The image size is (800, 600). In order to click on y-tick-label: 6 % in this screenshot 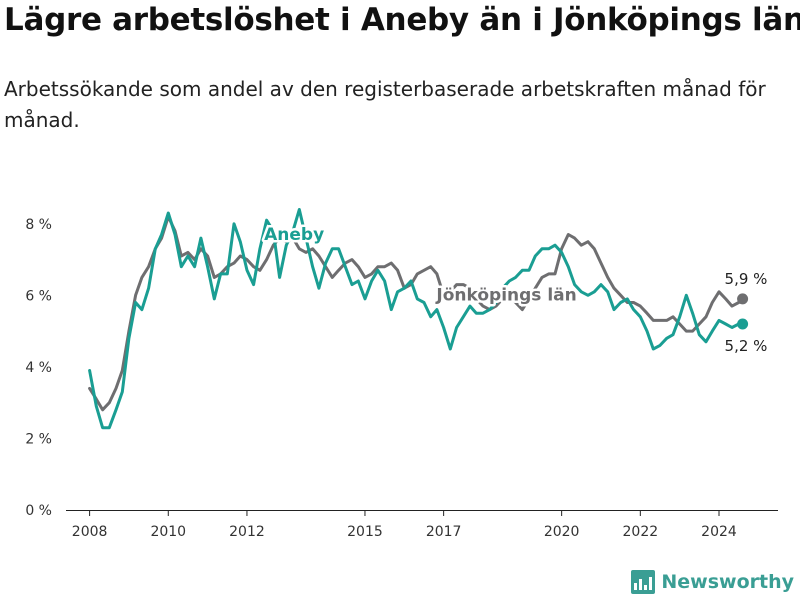, I will do `click(38, 296)`.